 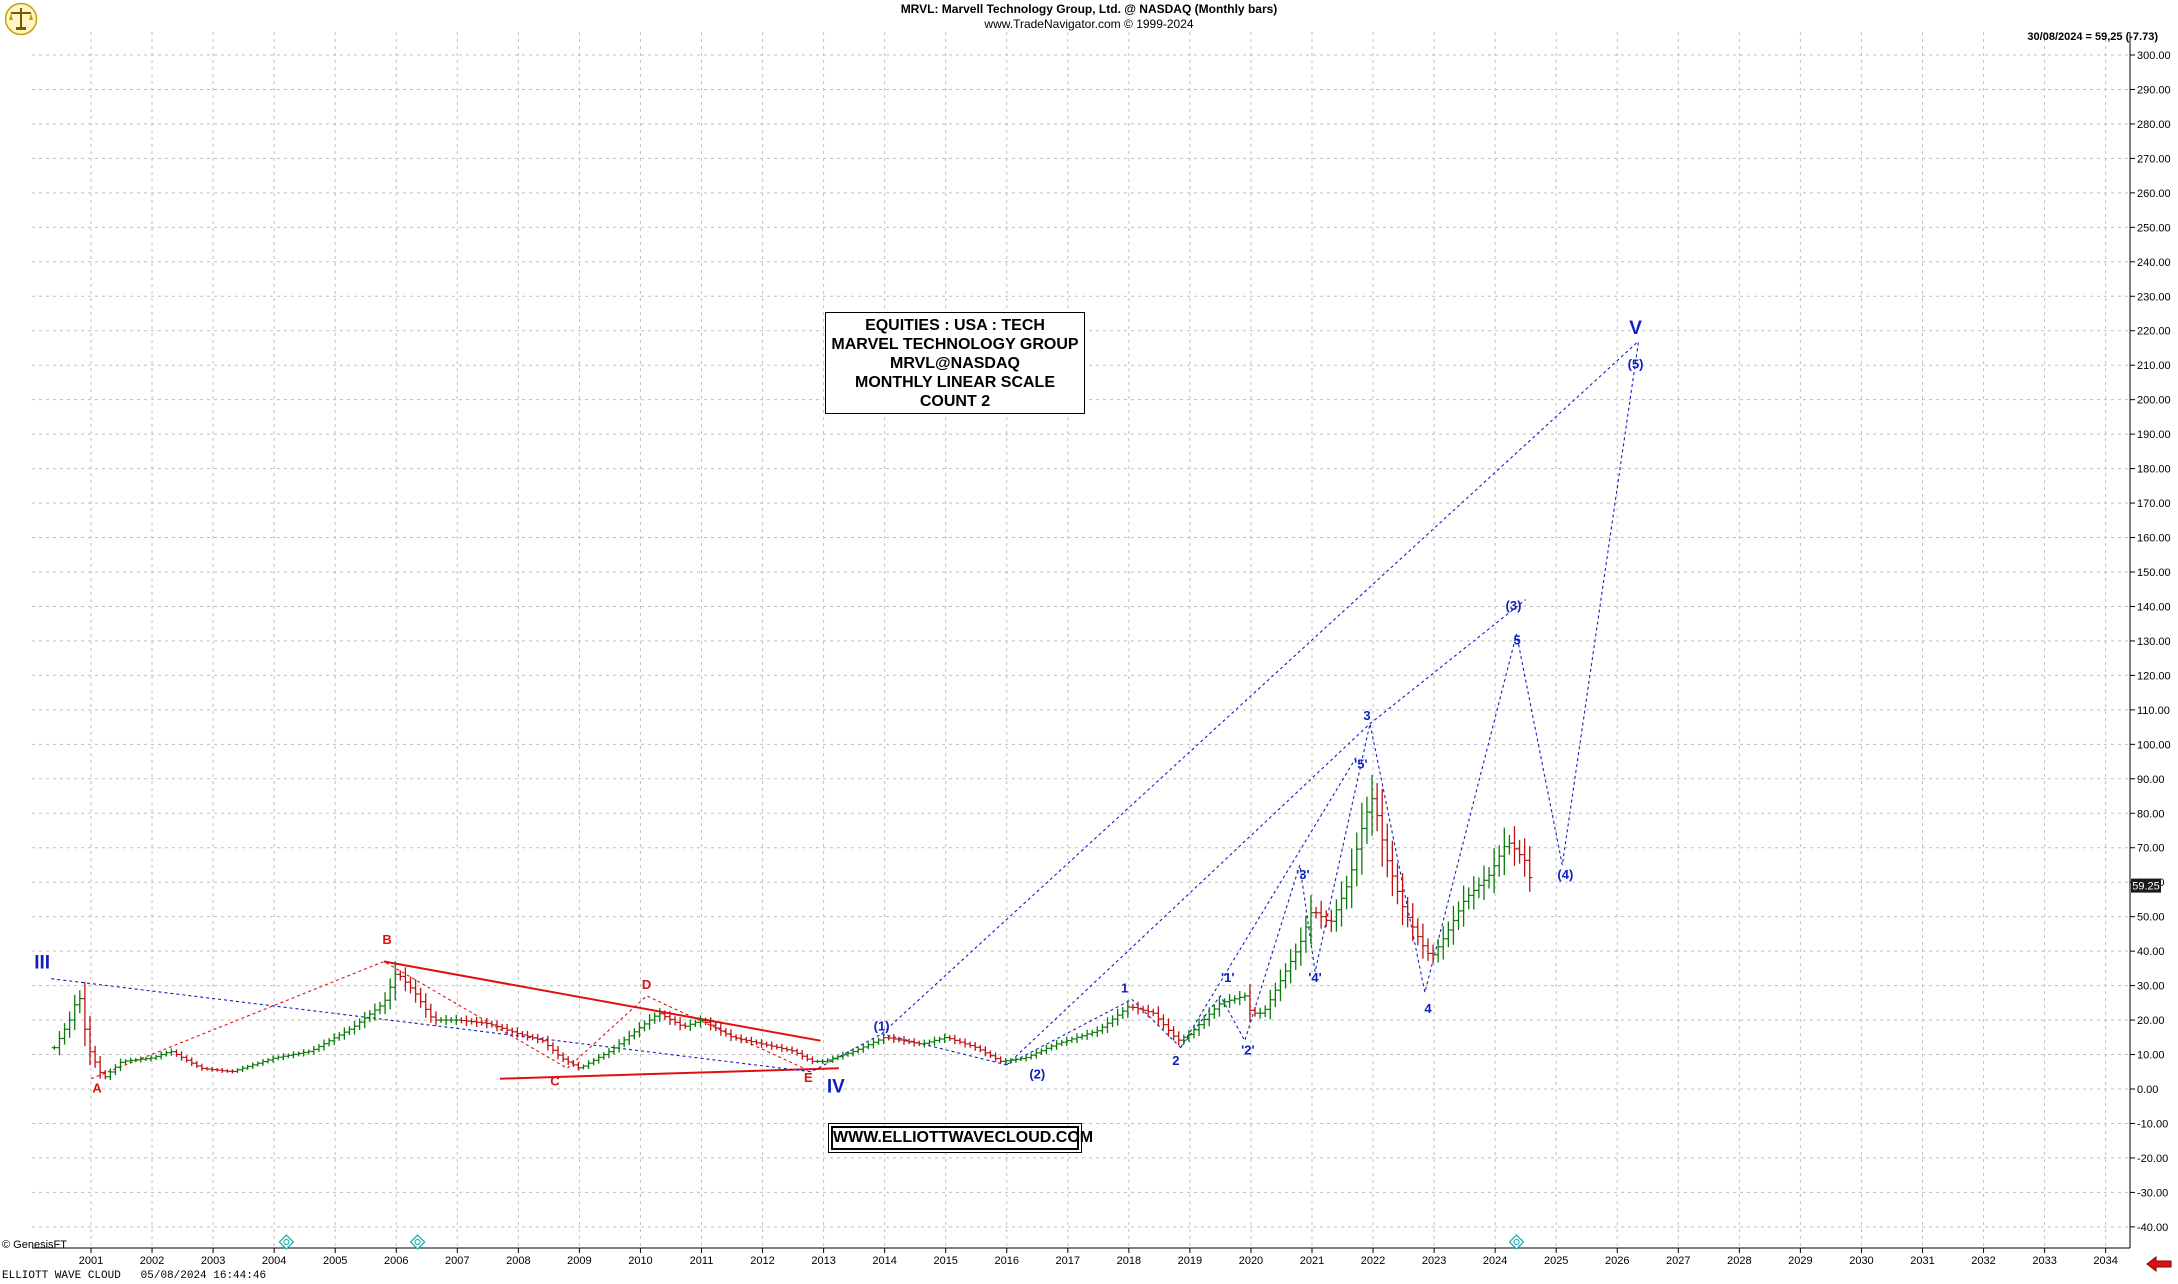 I want to click on y-tick-label: 300.00, so click(x=2154, y=56).